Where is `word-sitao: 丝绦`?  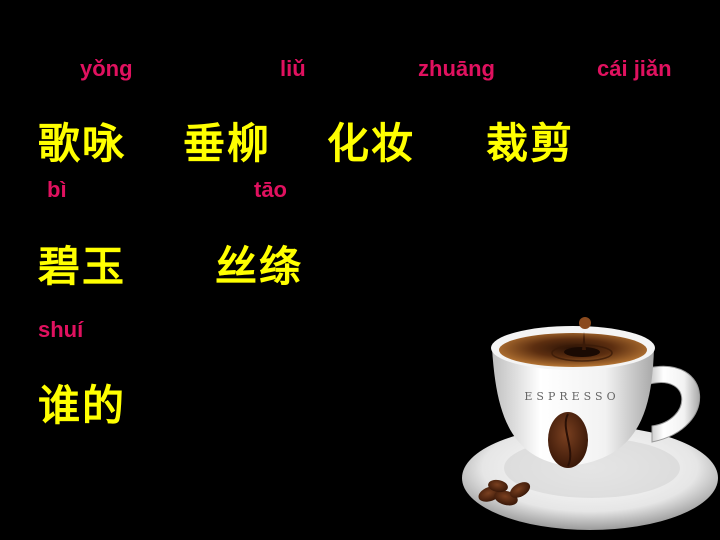
word-sitao: 丝绦 is located at coordinates (259, 266).